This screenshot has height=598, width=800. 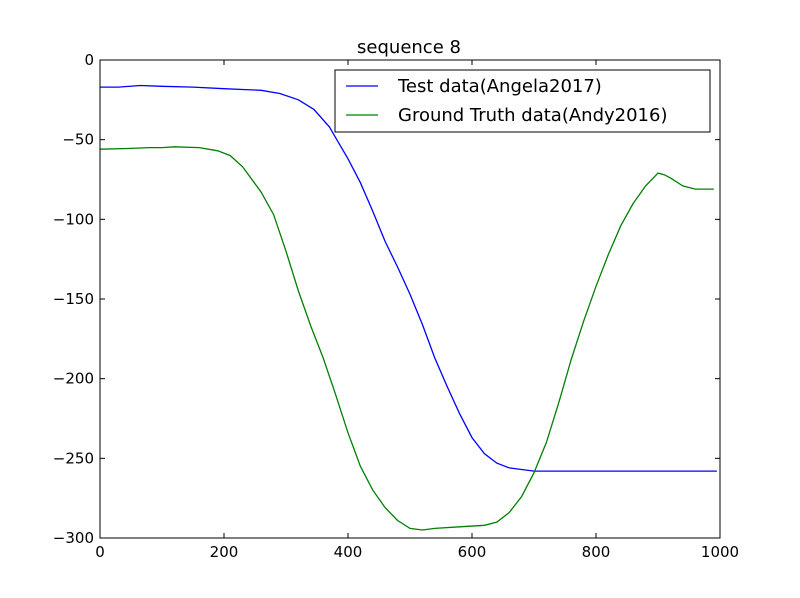 What do you see at coordinates (532, 115) in the screenshot?
I see `legend-label-2: Ground Truth data(Andy2016)` at bounding box center [532, 115].